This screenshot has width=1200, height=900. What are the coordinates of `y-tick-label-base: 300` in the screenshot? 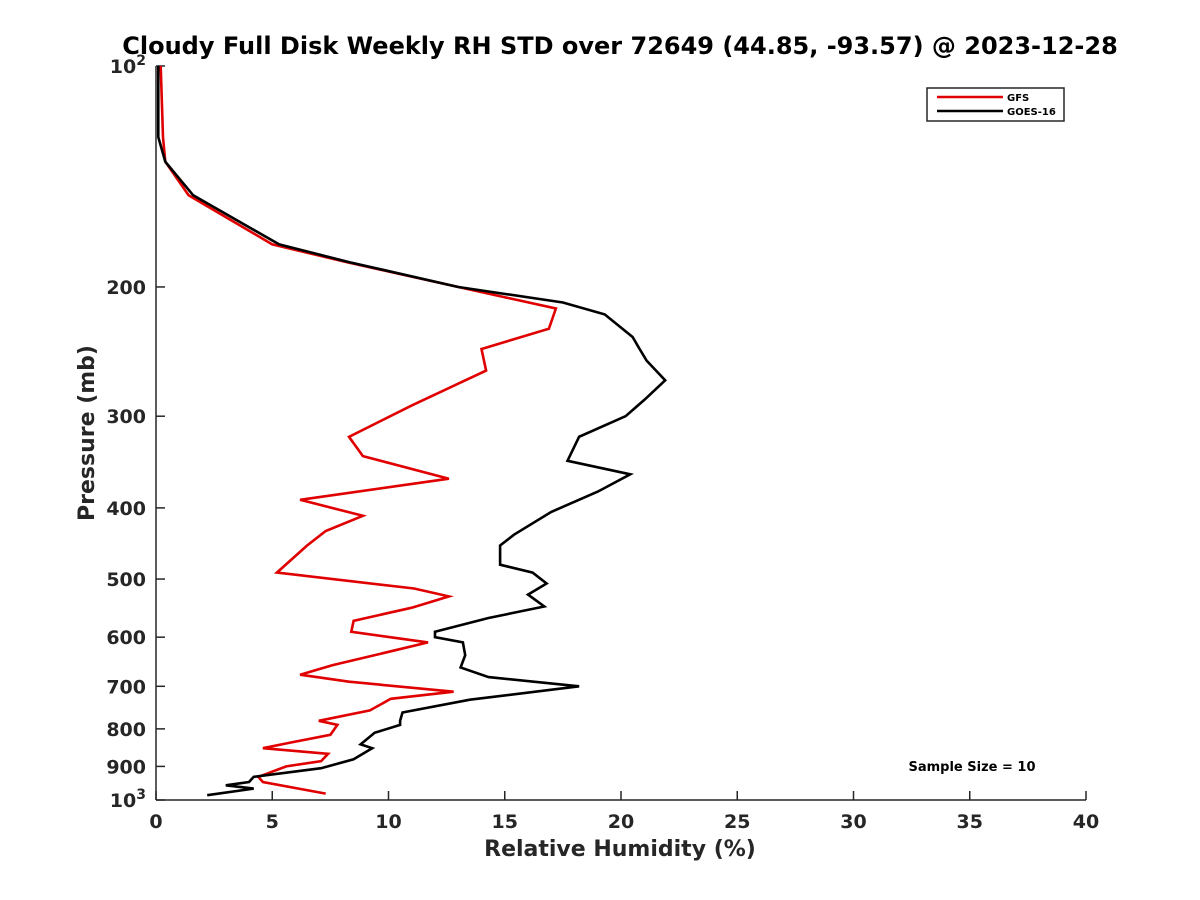 It's located at (126, 417).